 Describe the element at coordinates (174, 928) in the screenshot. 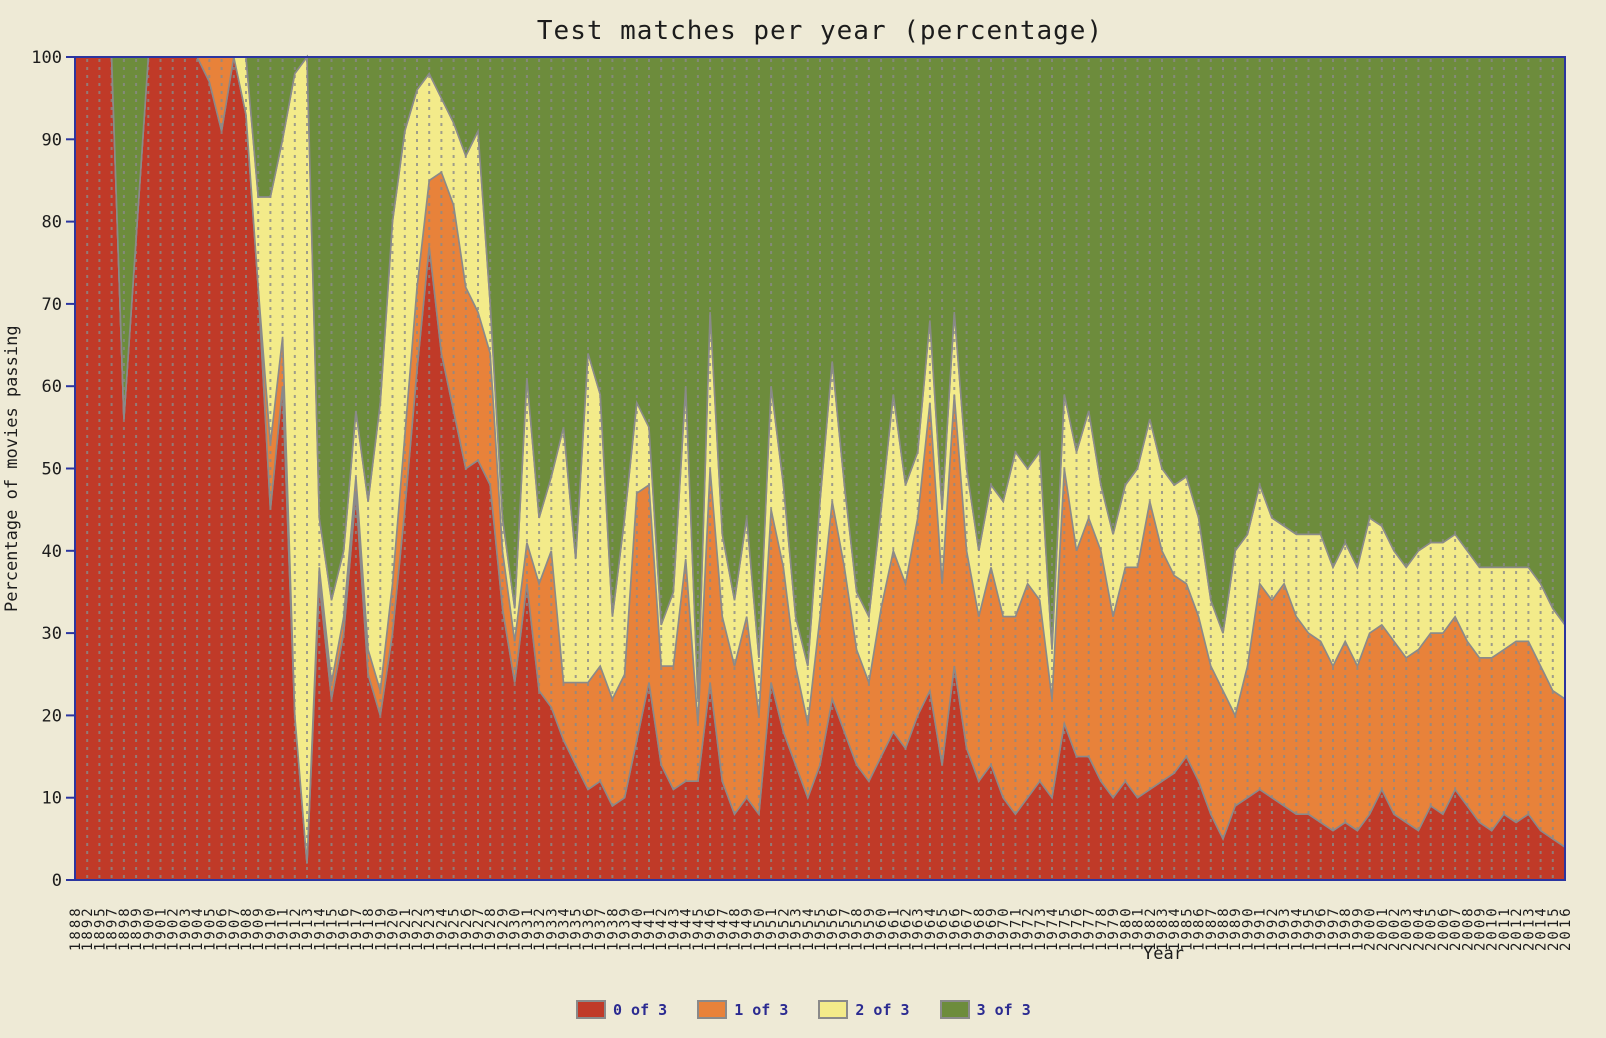

I see `x-tick-label: 1902` at that location.